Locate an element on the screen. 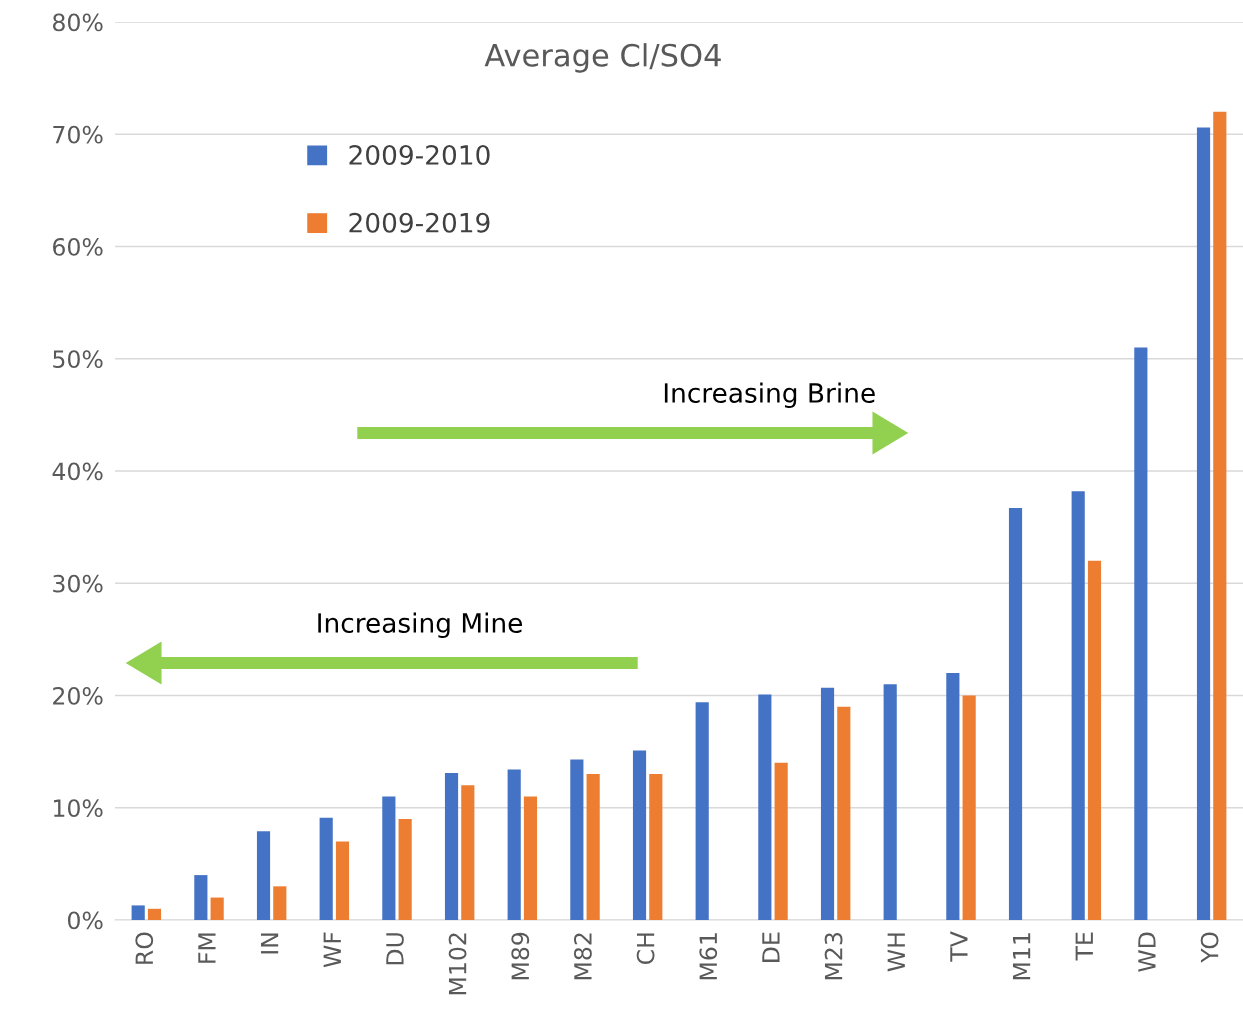  x-tick-label: WD is located at coordinates (1147, 952).